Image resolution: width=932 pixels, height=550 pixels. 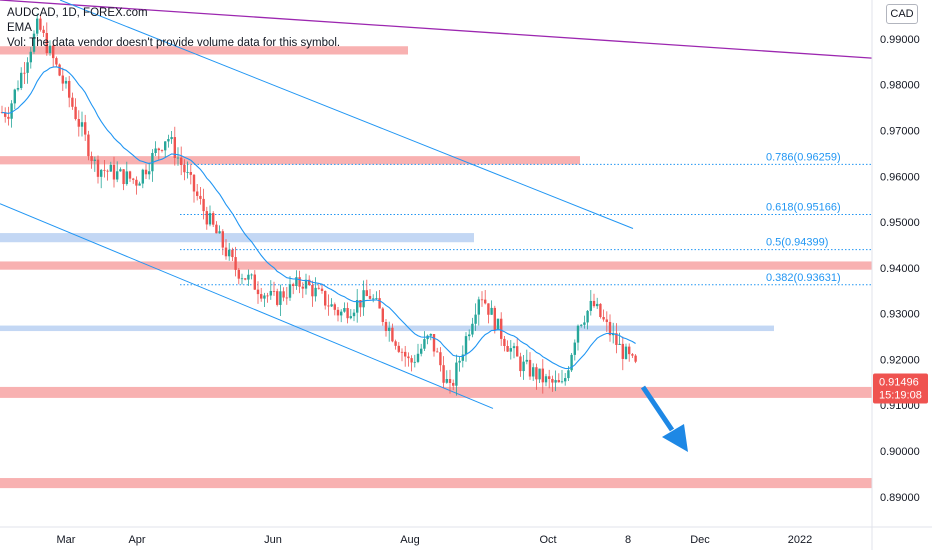 I want to click on zone-resistance, so click(x=290, y=160).